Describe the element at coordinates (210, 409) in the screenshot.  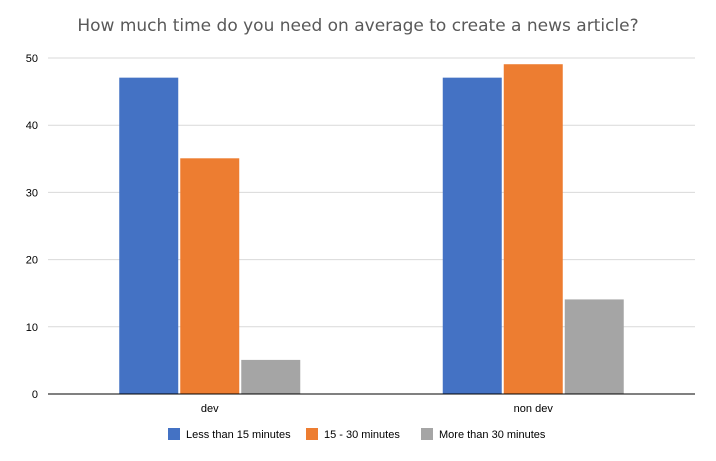
I see `x-tick-label: dev` at that location.